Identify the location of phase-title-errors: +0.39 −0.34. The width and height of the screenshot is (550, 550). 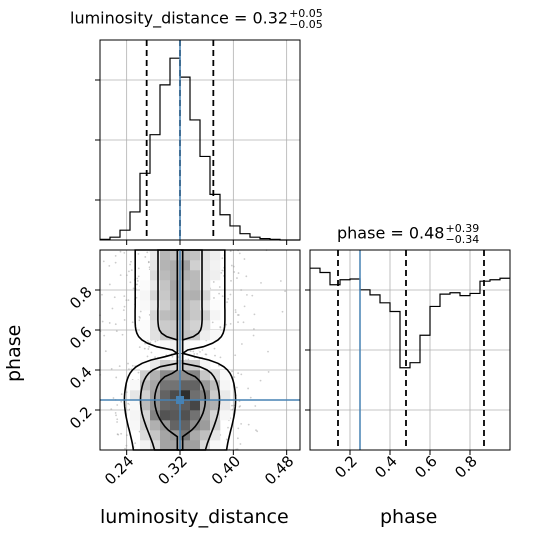
(462, 234).